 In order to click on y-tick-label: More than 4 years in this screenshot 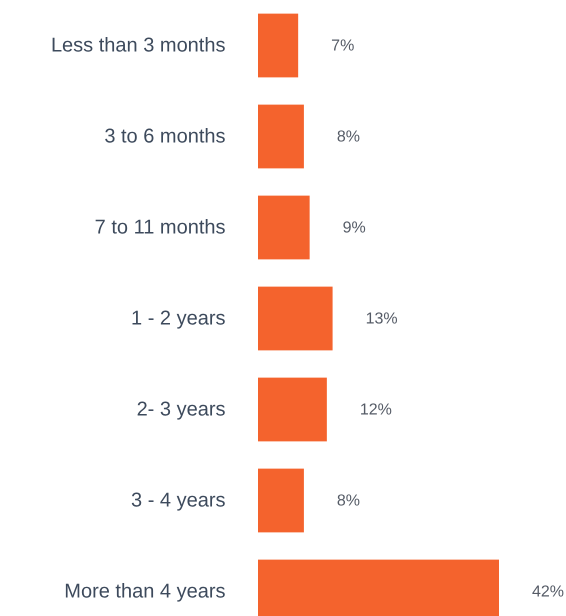, I will do `click(145, 591)`.